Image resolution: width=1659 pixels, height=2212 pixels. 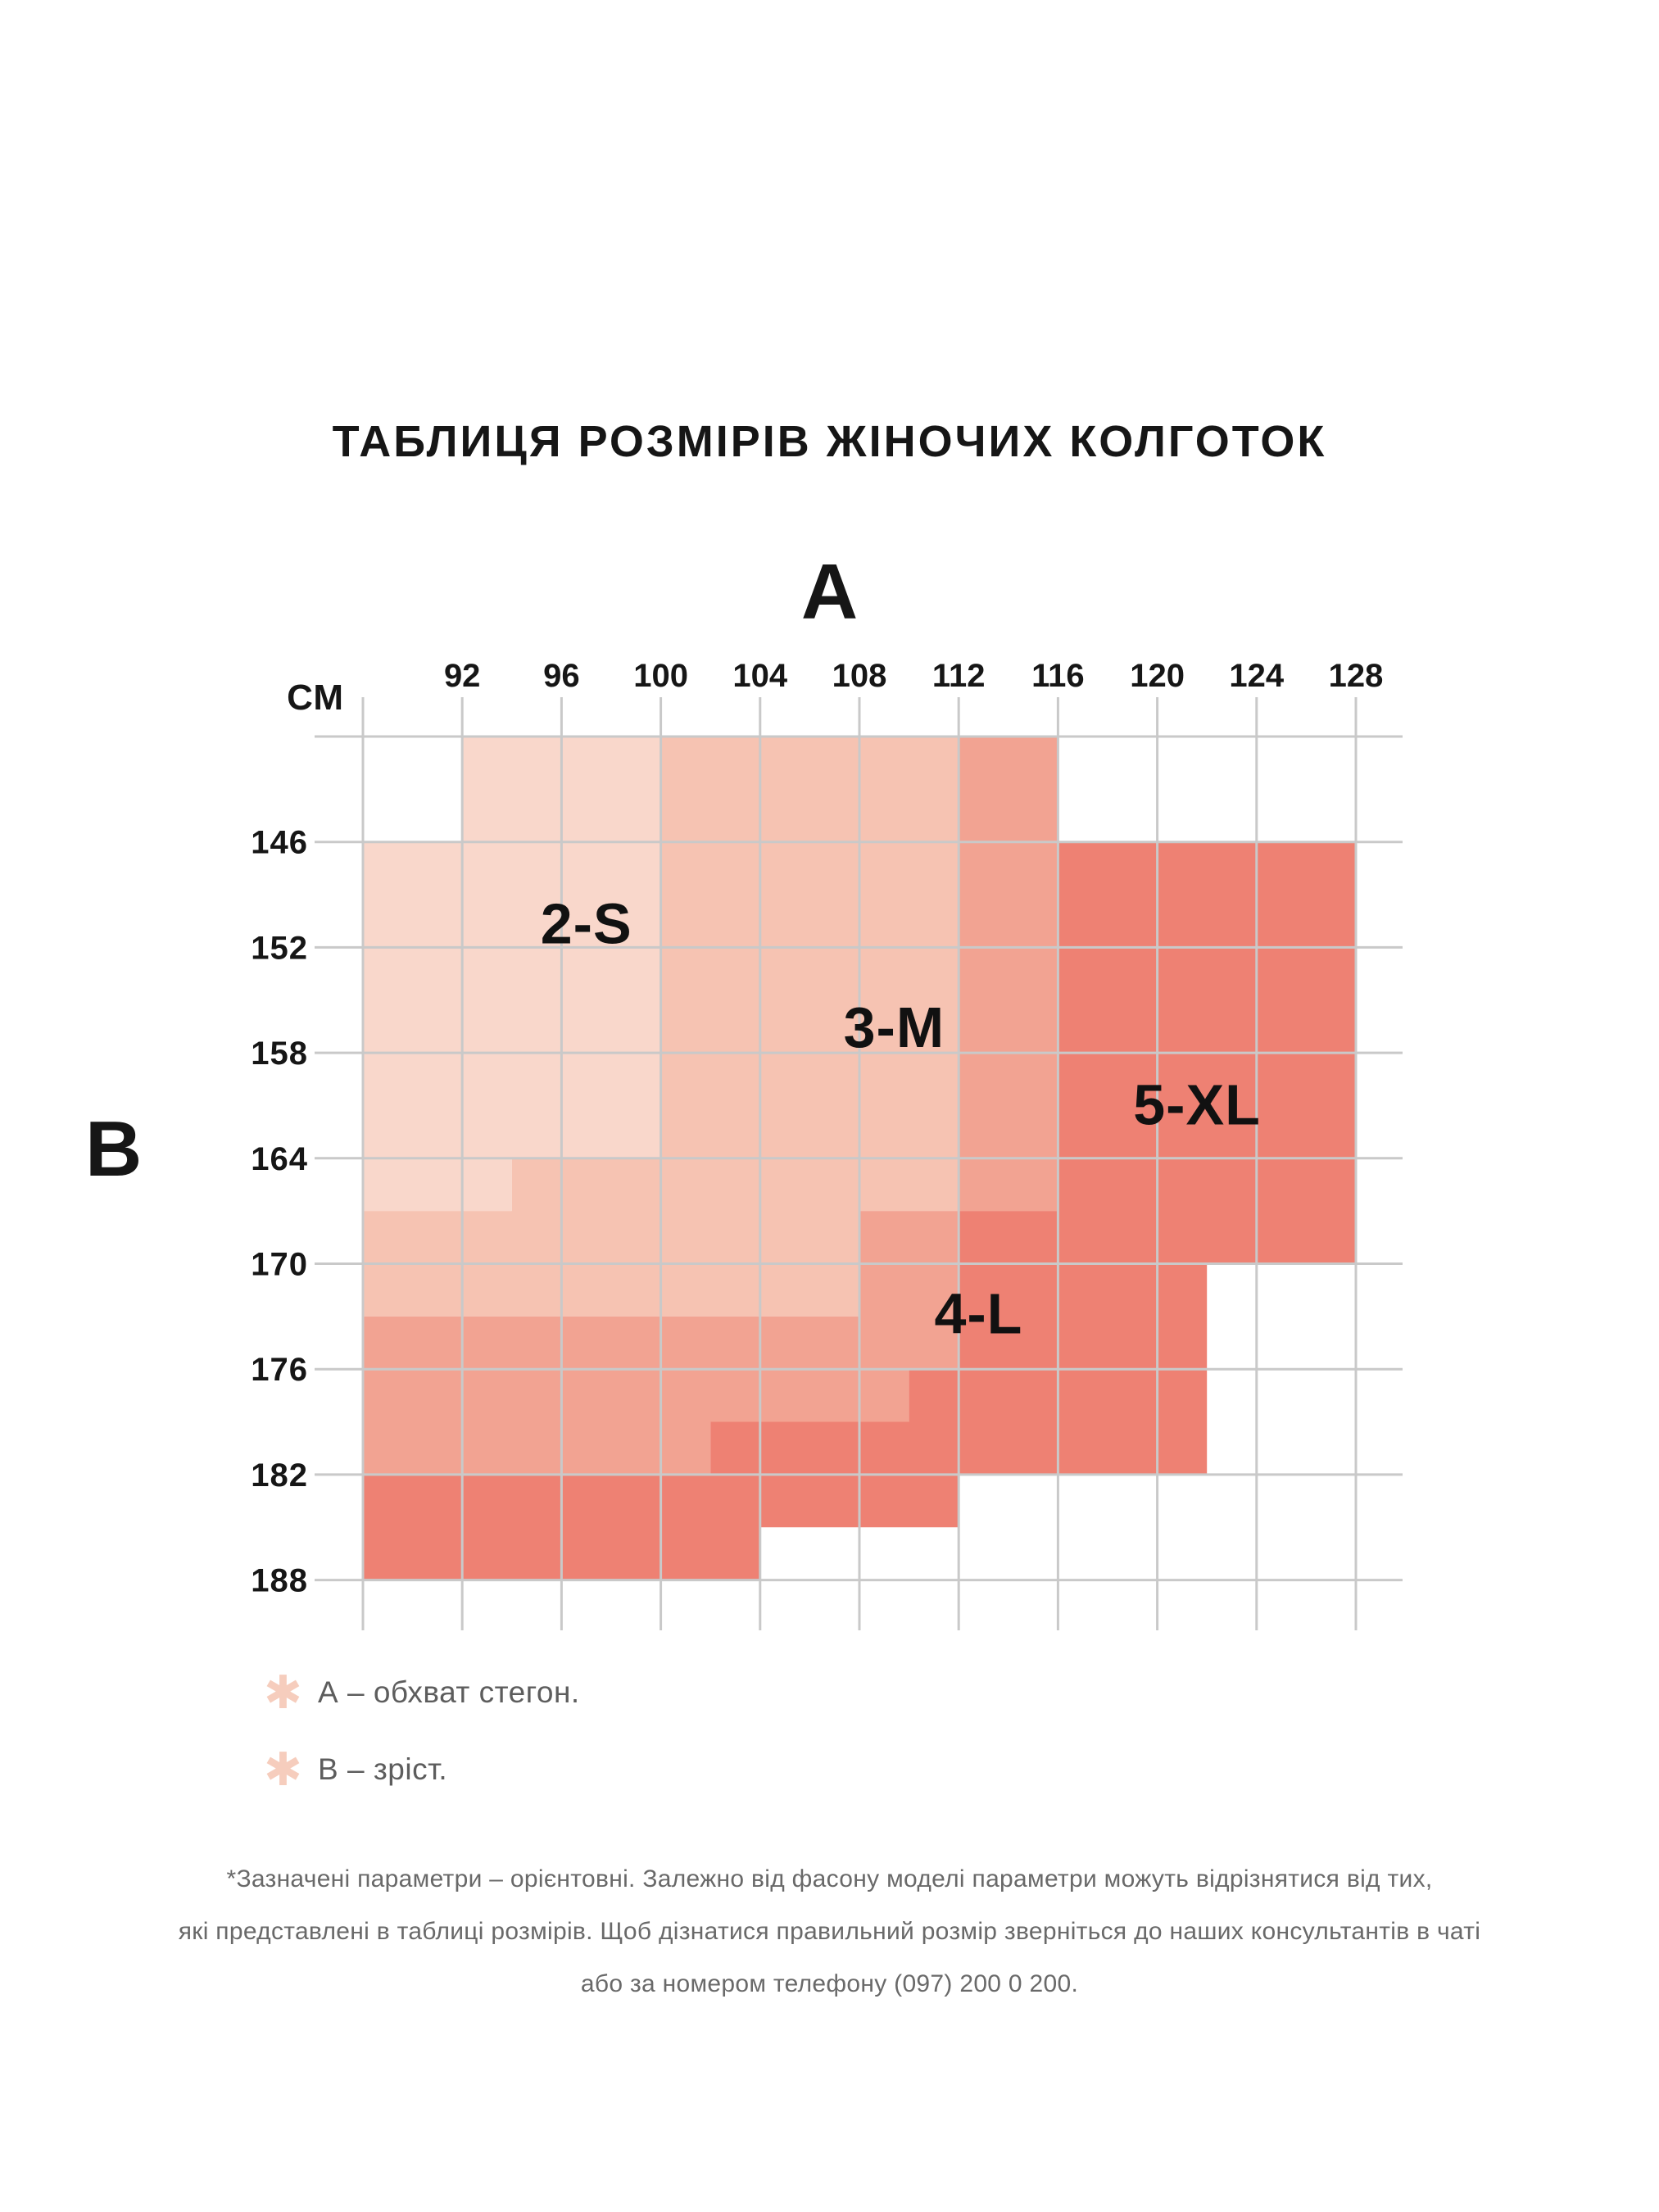 What do you see at coordinates (894, 1027) in the screenshot?
I see `size-label-3-M: 3-M` at bounding box center [894, 1027].